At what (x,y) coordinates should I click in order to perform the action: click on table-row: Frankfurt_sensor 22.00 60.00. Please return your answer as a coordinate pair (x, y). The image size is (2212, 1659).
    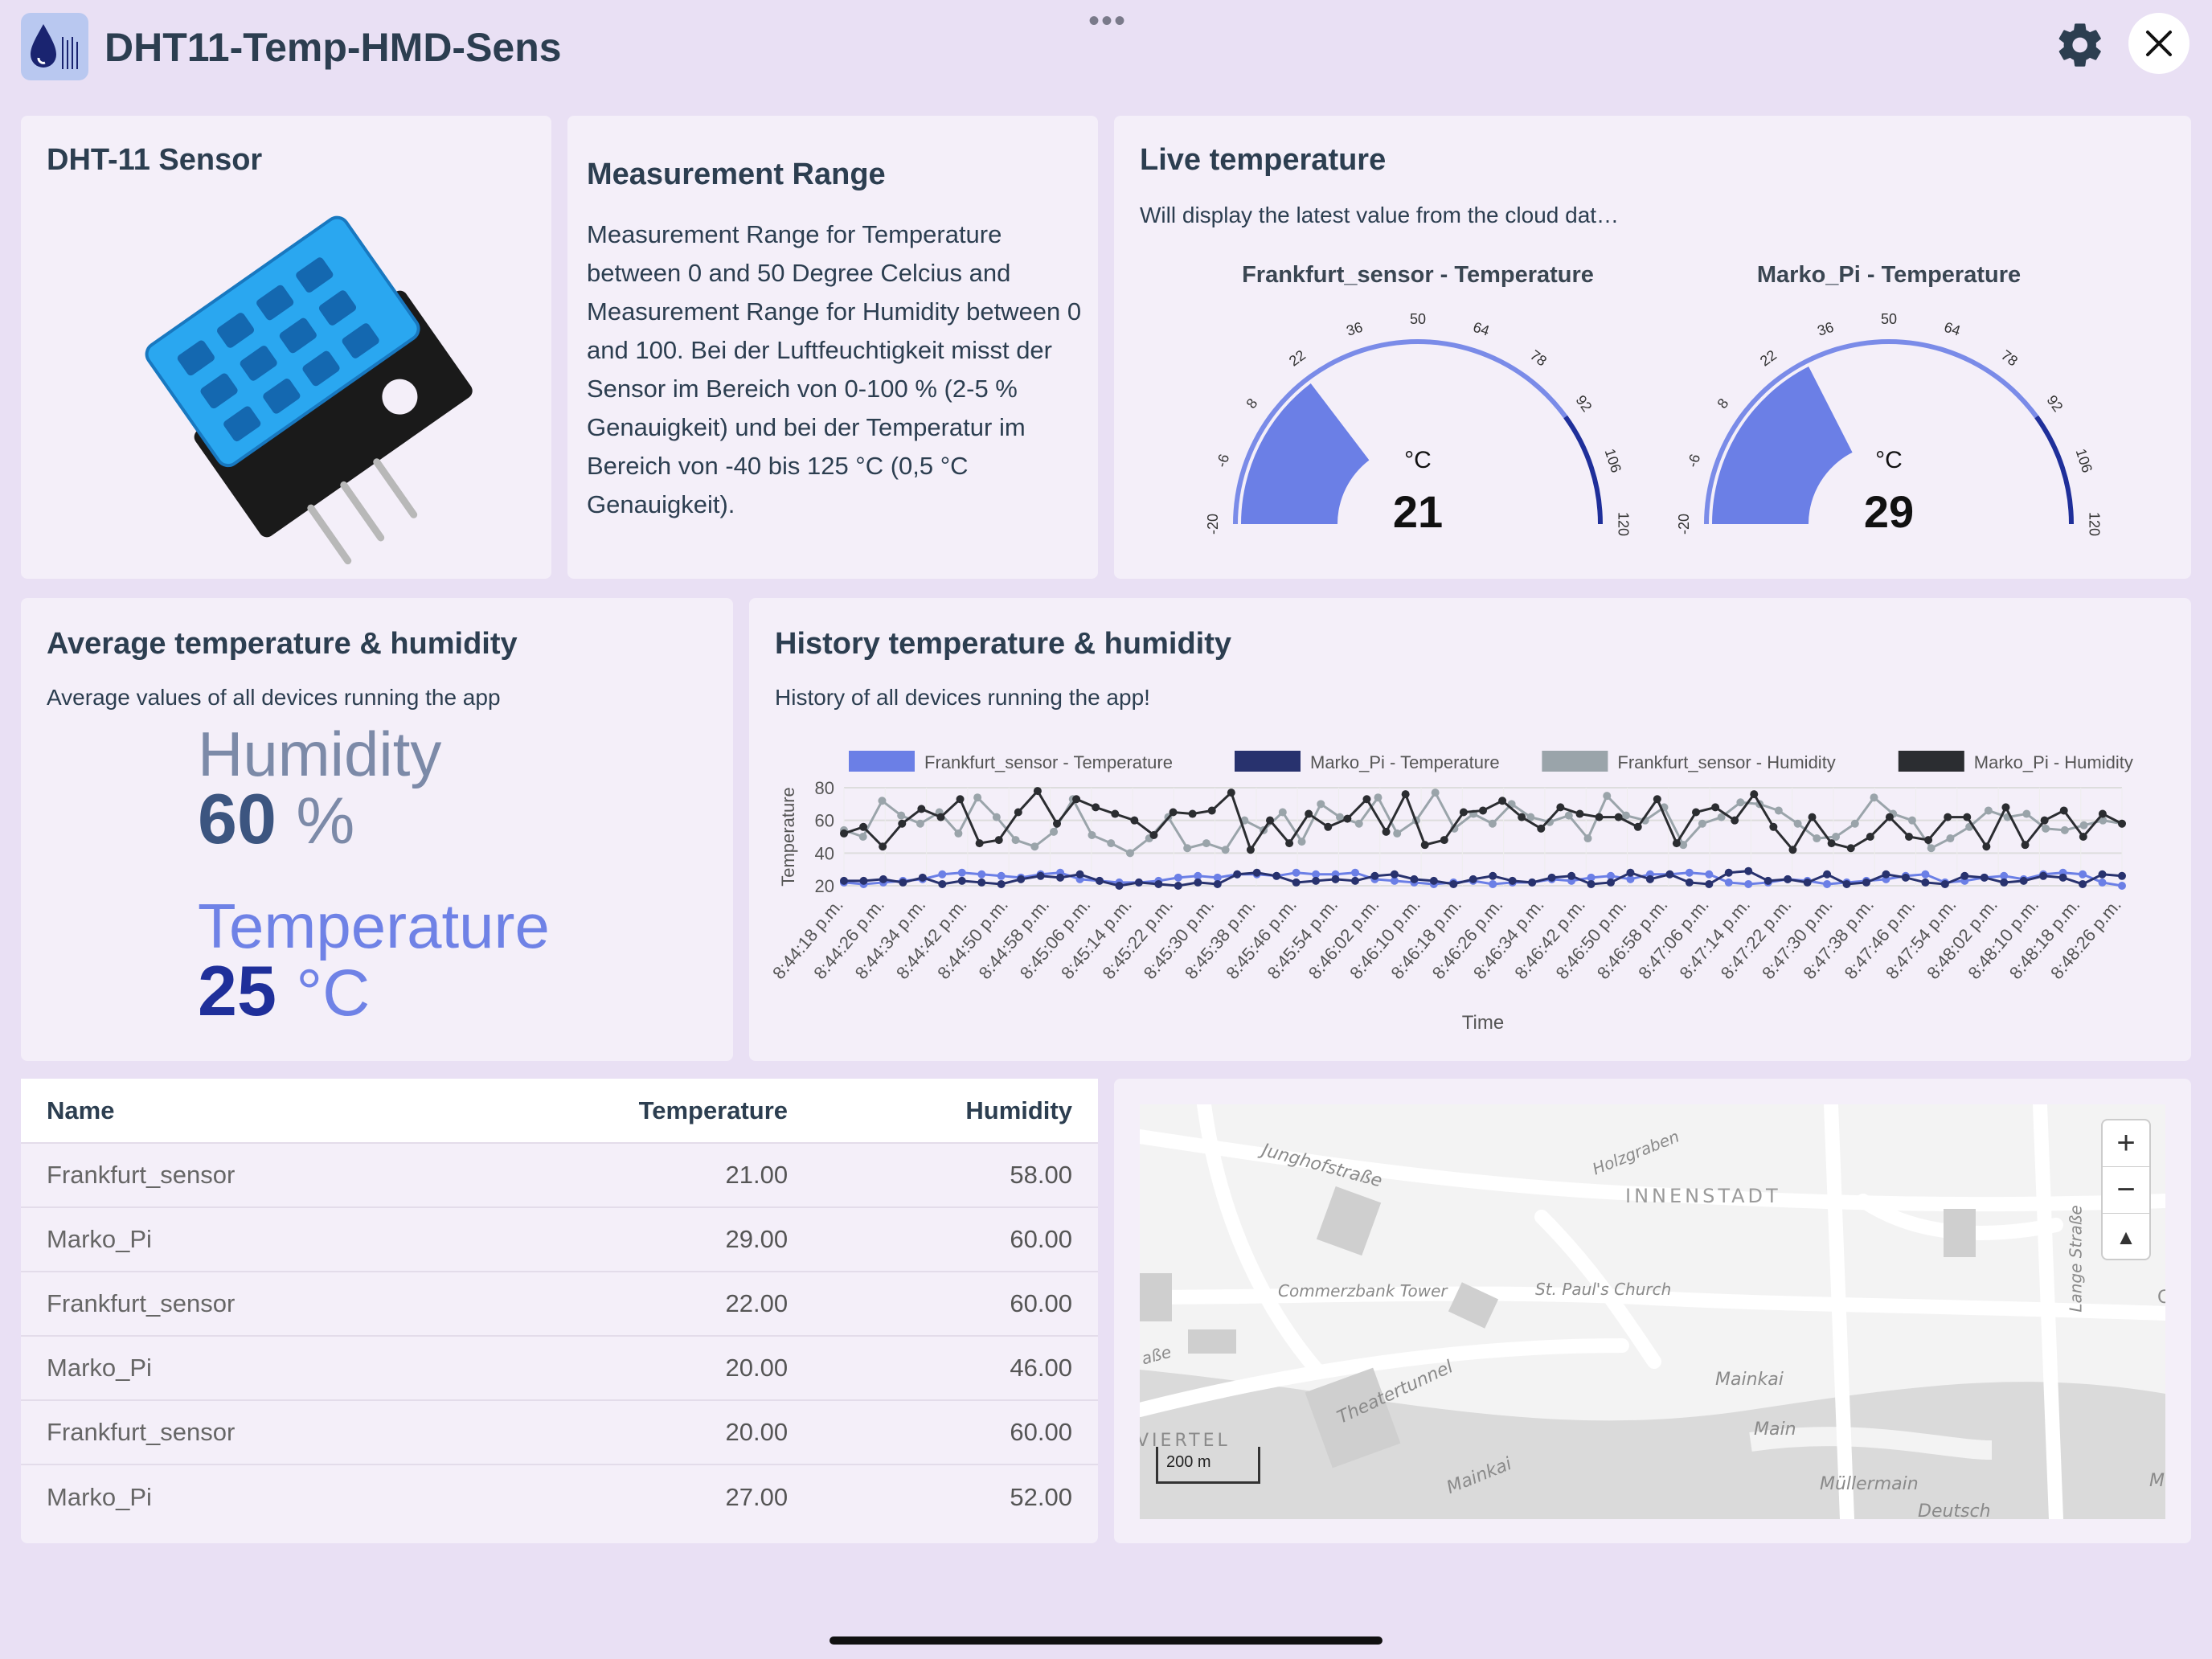
    Looking at the image, I should click on (559, 1303).